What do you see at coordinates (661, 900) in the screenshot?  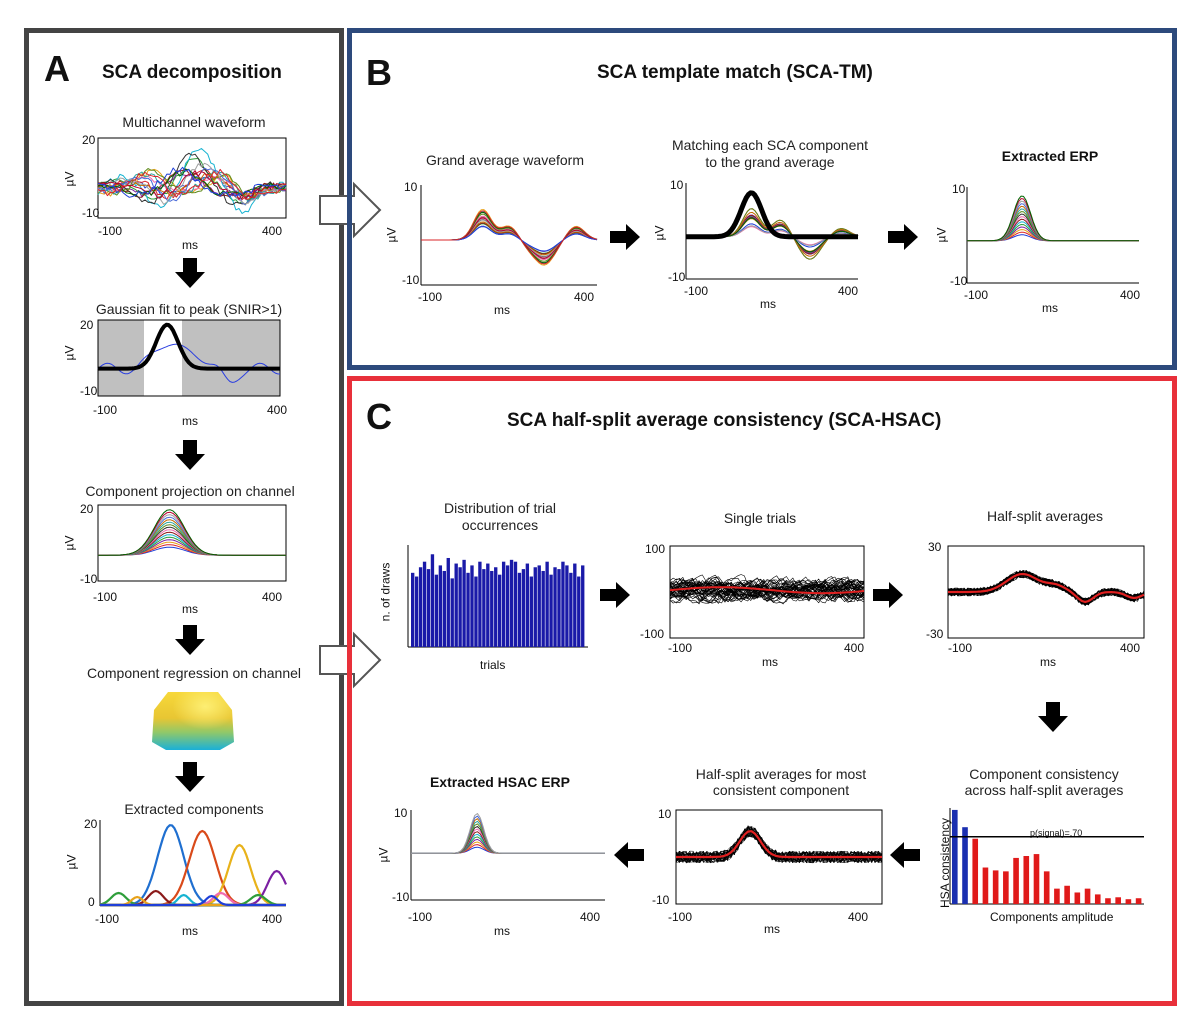 I see `c-most-ymin: -10` at bounding box center [661, 900].